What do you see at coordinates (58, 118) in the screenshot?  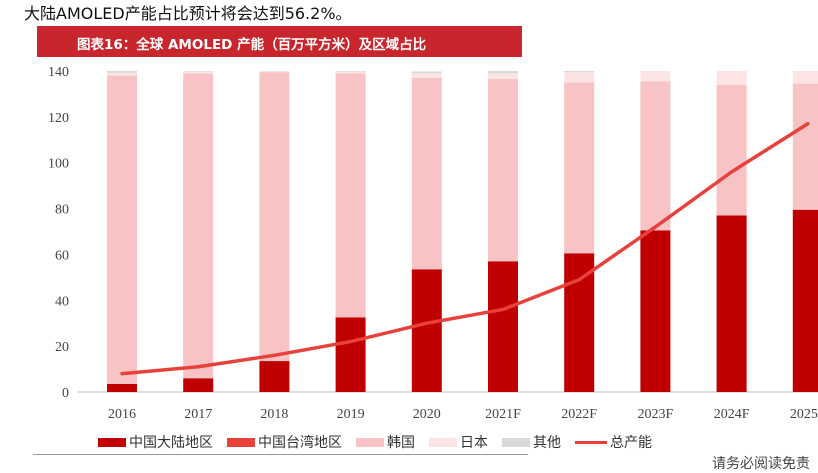 I see `y-tick-label: 120` at bounding box center [58, 118].